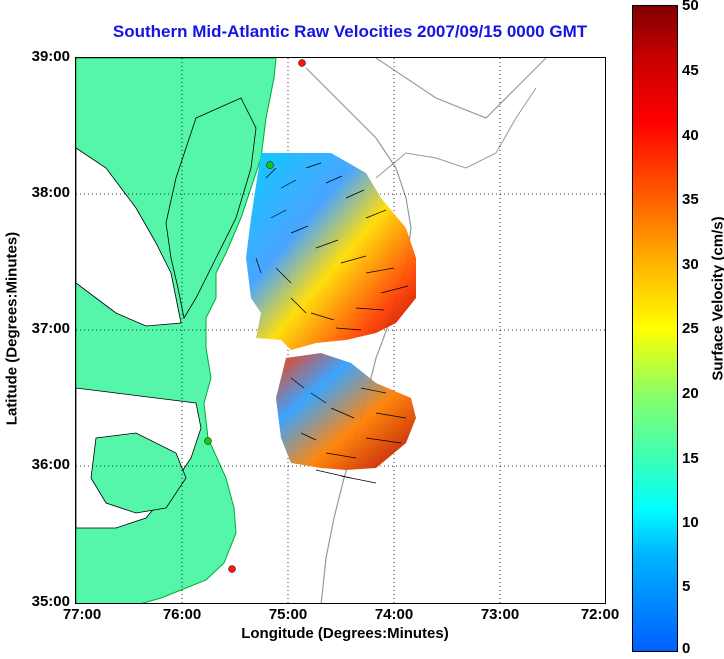  Describe the element at coordinates (716, 298) in the screenshot. I see `colorbar-label: Surface Velocity (cm/s)` at that location.